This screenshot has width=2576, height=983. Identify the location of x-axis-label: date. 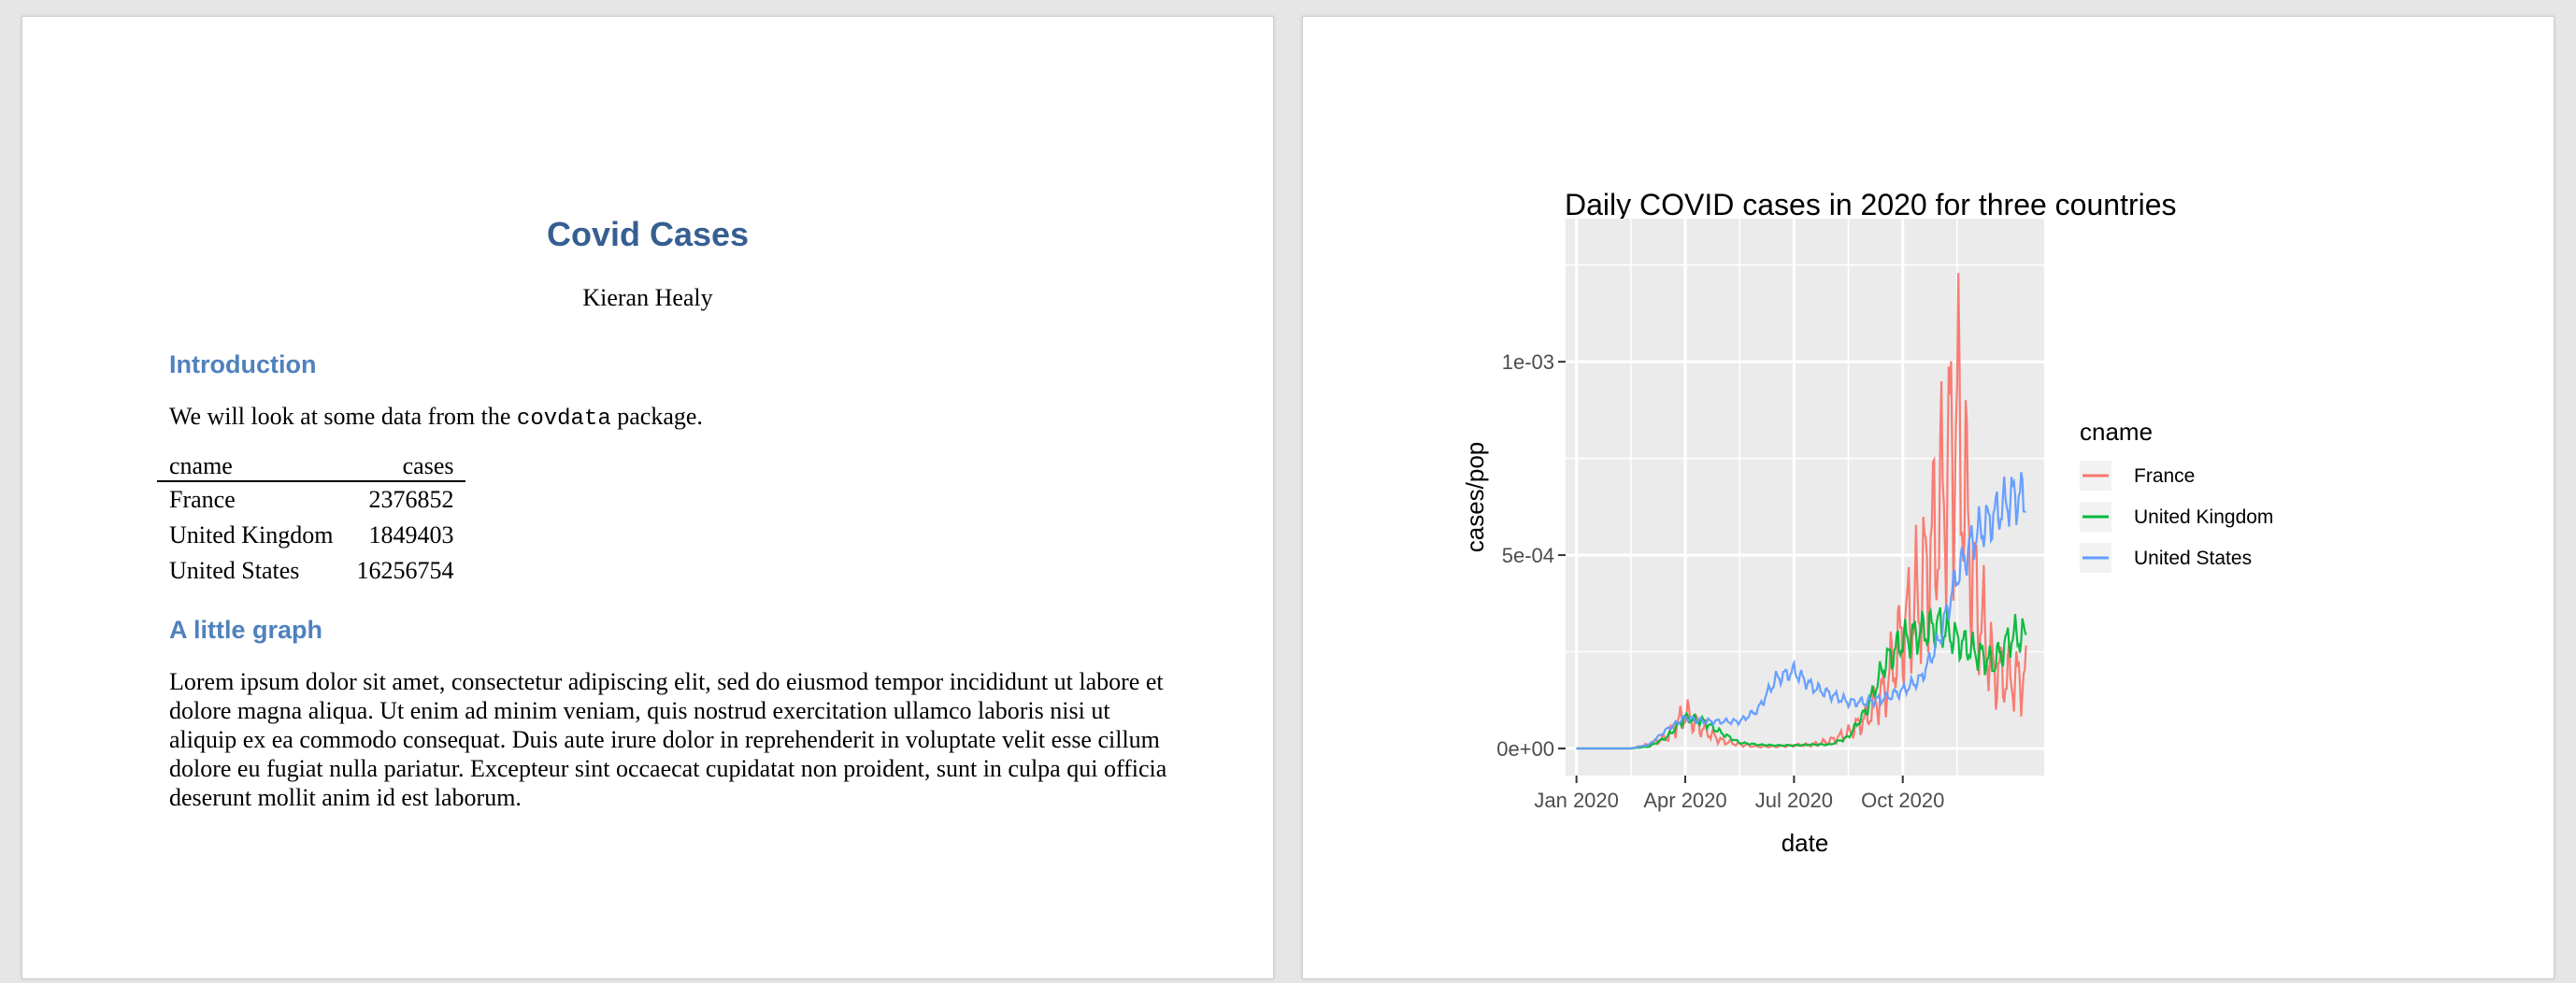
(1805, 843).